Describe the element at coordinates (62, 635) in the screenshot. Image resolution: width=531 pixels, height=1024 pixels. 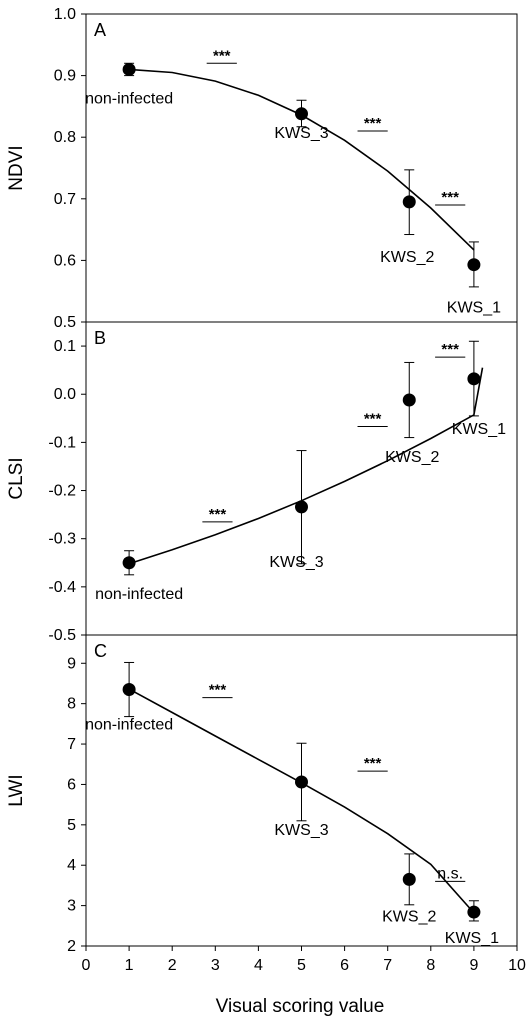
I see `panel-b-ytick-label: -0.5` at that location.